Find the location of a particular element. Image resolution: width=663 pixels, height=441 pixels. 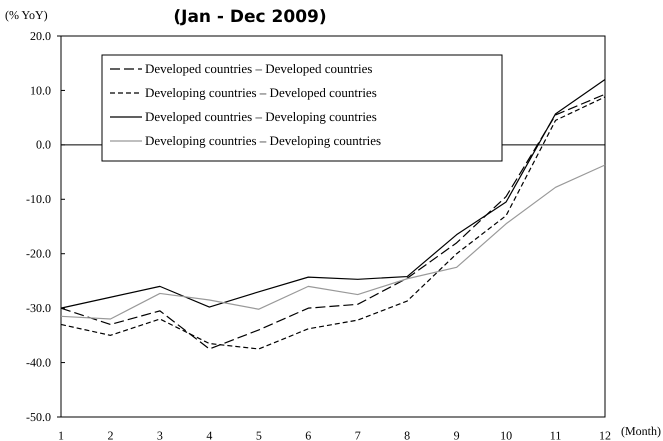

x-tick-label: 8 is located at coordinates (407, 434).